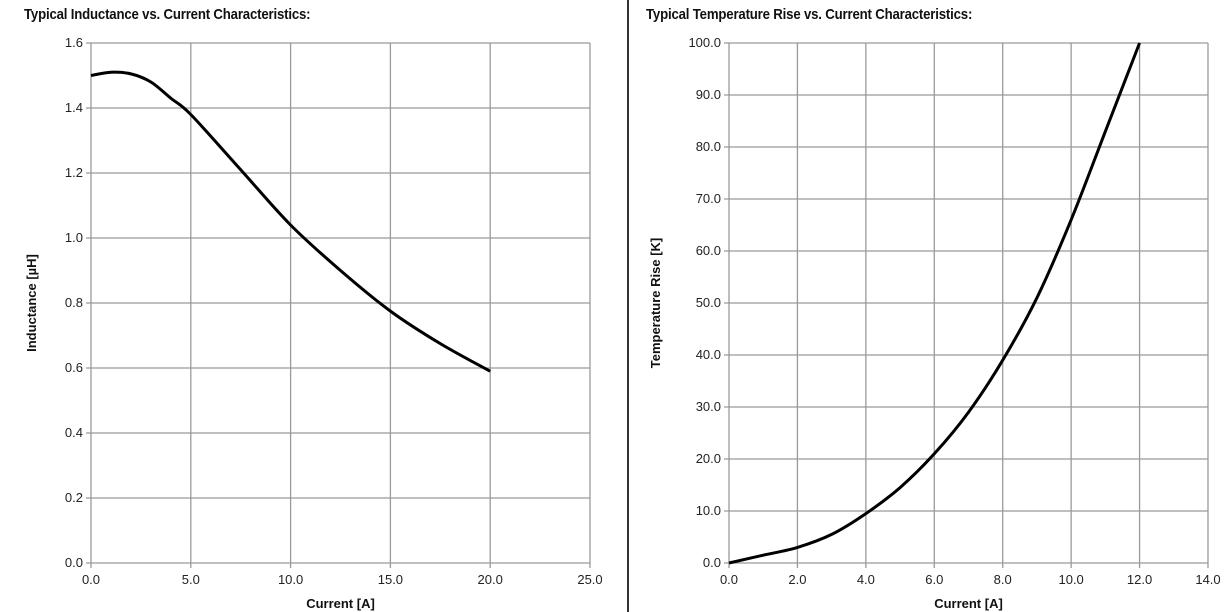  What do you see at coordinates (74, 107) in the screenshot?
I see `y-tick-label: 1.4` at bounding box center [74, 107].